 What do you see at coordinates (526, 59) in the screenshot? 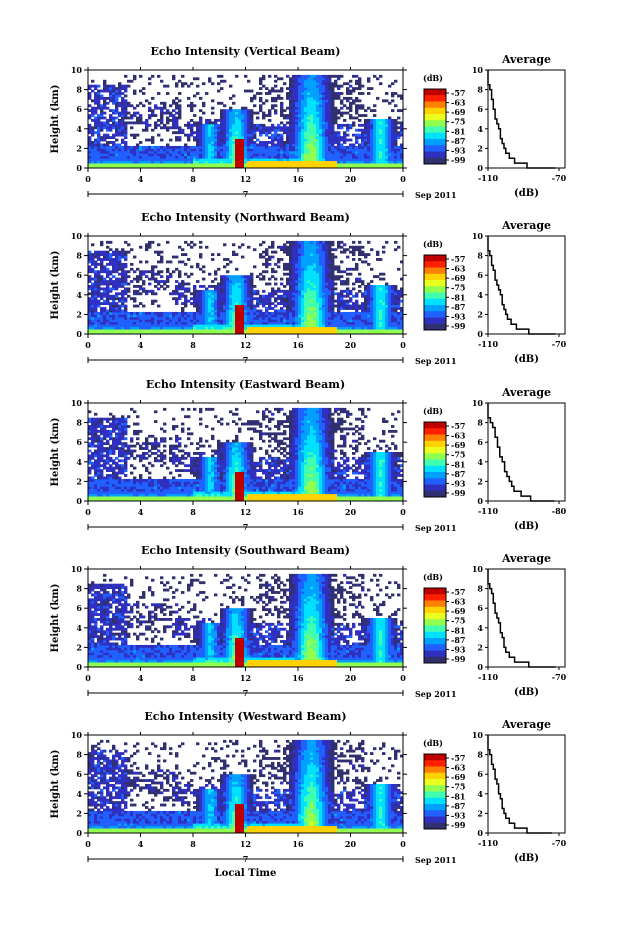
I see `profile-title: Average` at bounding box center [526, 59].